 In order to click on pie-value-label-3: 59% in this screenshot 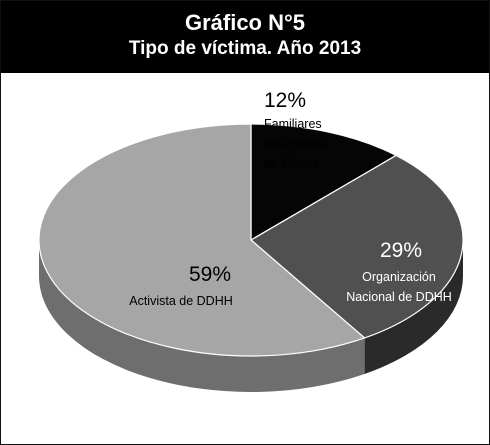, I will do `click(210, 274)`.